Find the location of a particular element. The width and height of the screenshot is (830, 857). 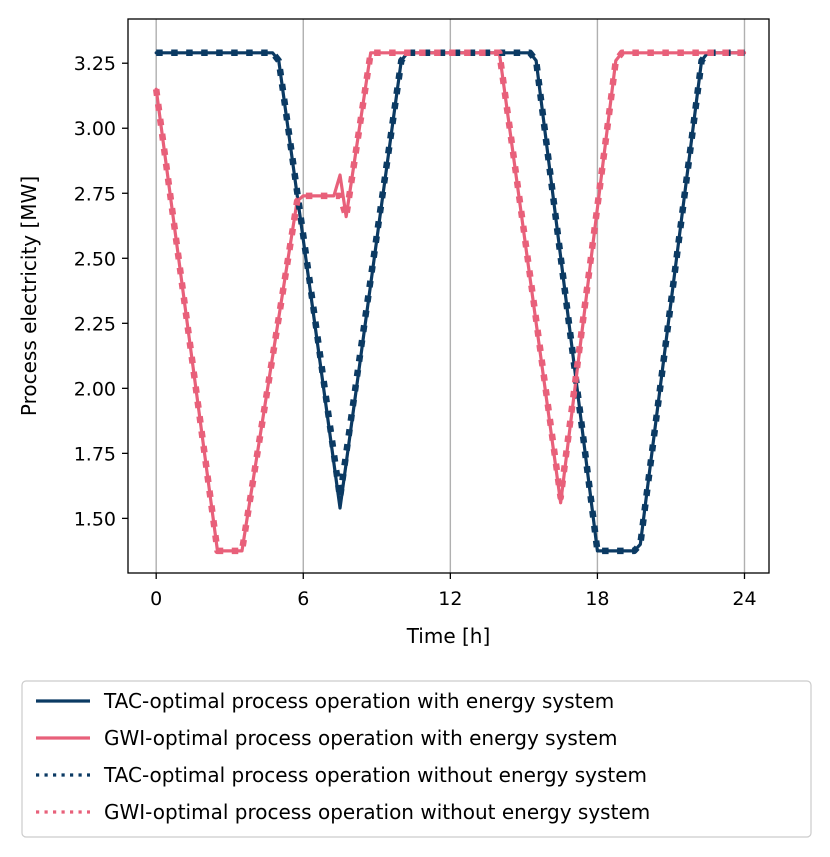

y-tick-label-7: 3.25 is located at coordinates (95, 64).